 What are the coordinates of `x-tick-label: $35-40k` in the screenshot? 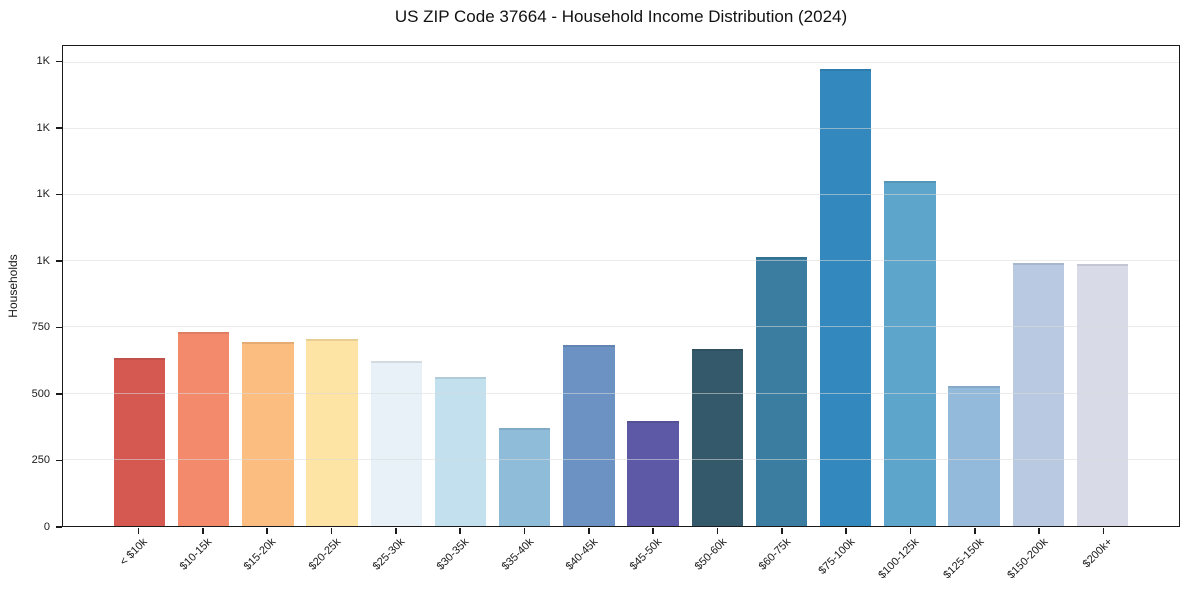 It's located at (518, 554).